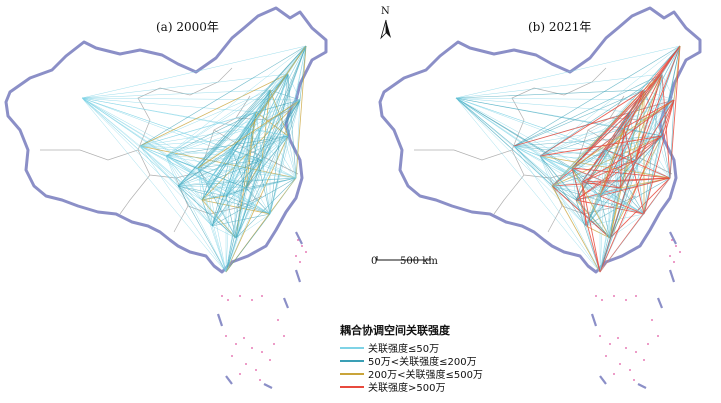 The image size is (721, 403). What do you see at coordinates (422, 362) in the screenshot?
I see `legend-label-50-200: 50万<关联强度≤200万` at bounding box center [422, 362].